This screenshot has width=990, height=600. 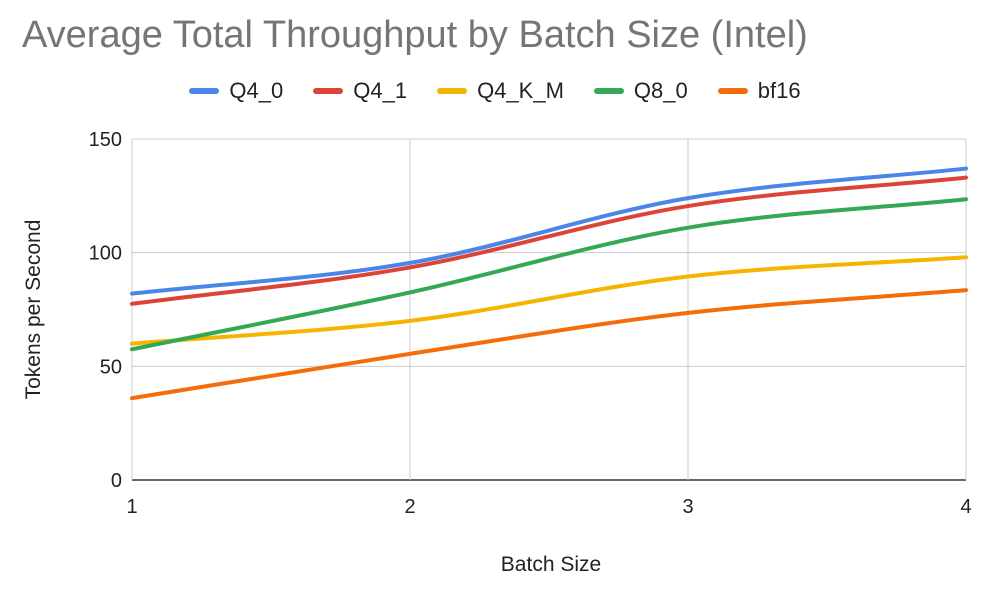 I want to click on series-line-q4-k-m, so click(x=549, y=300).